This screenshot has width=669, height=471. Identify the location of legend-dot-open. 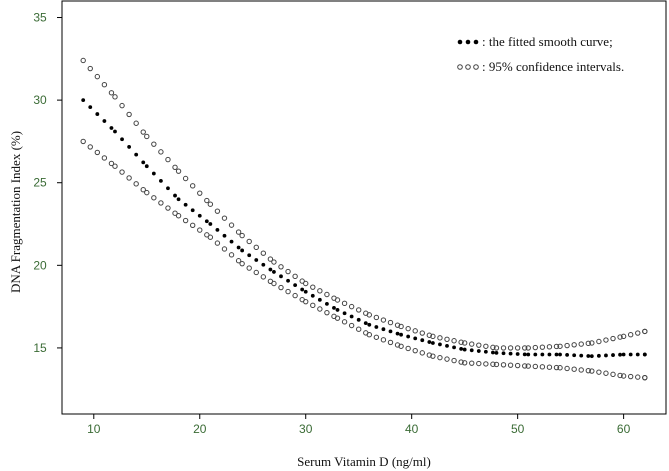
(460, 67).